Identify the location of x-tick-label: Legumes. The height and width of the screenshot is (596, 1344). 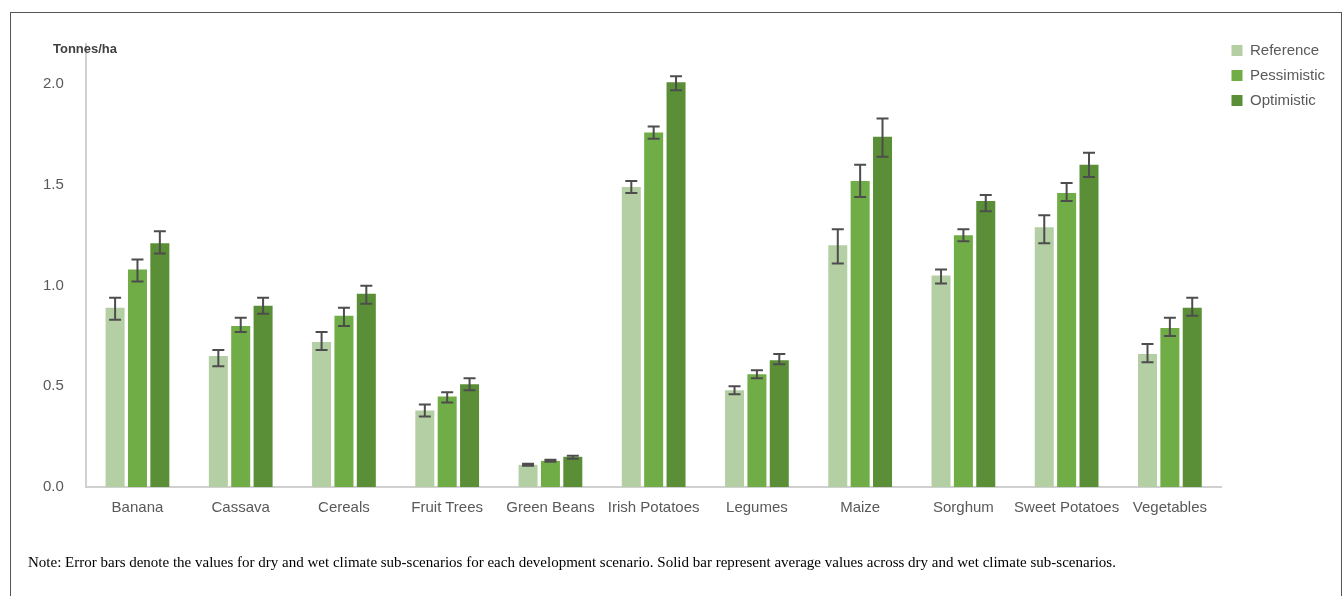
(757, 507).